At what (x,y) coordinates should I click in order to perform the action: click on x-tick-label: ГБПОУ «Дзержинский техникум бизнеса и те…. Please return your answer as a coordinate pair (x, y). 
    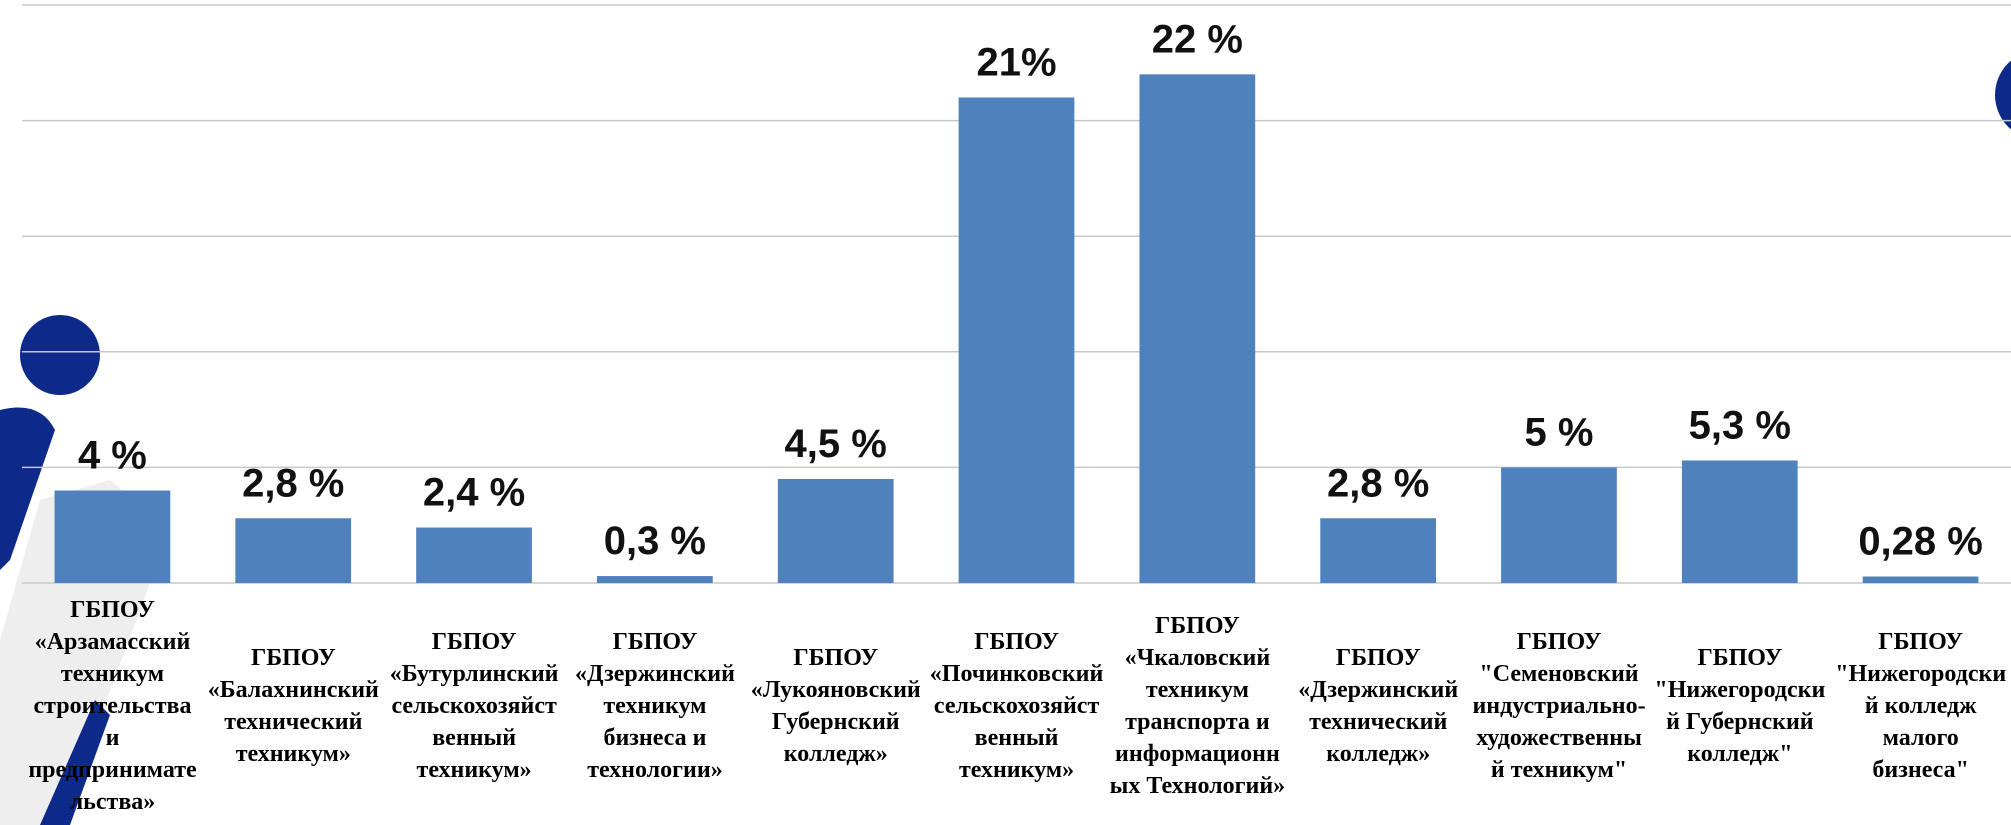
    Looking at the image, I should click on (654, 706).